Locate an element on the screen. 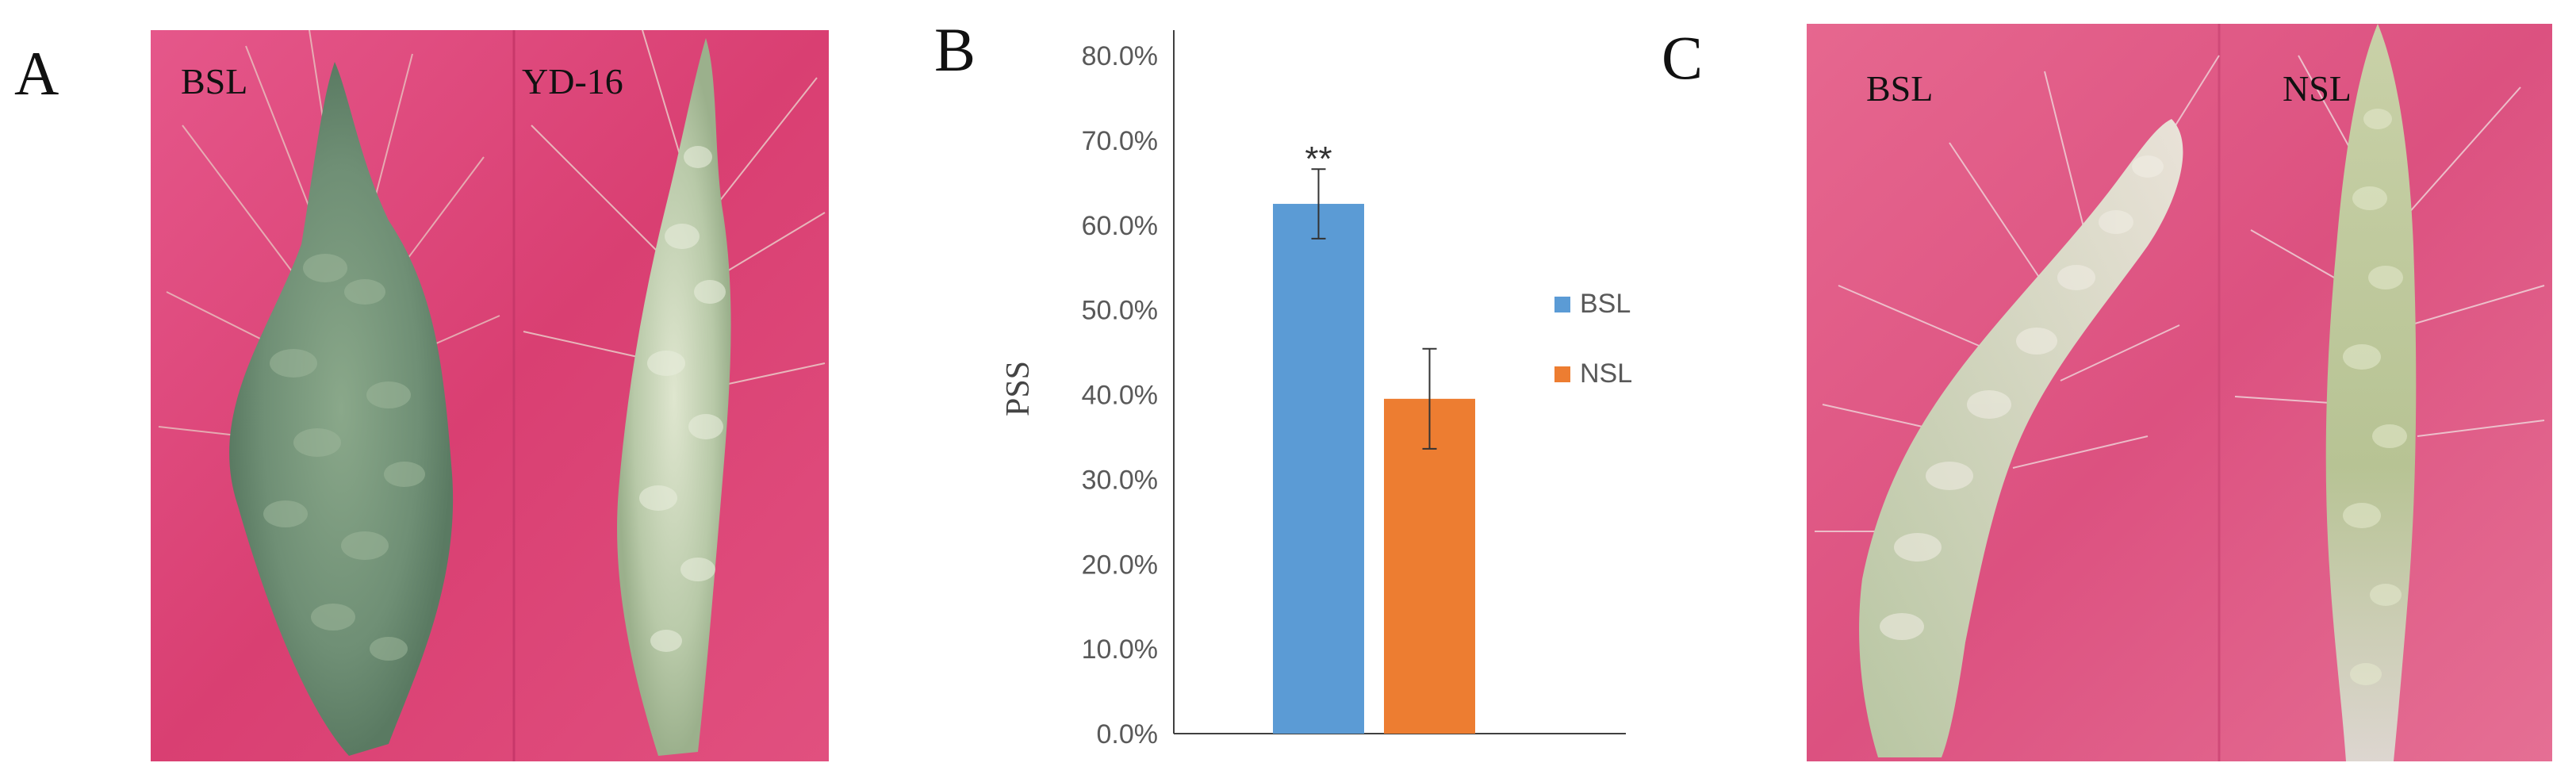 This screenshot has width=2576, height=782. y-tick-label: 60.0% is located at coordinates (1120, 226).